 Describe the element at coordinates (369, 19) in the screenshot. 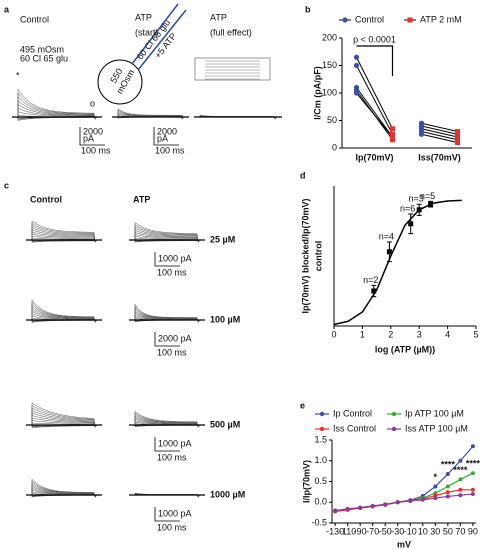

I see `legend-label: Control` at that location.